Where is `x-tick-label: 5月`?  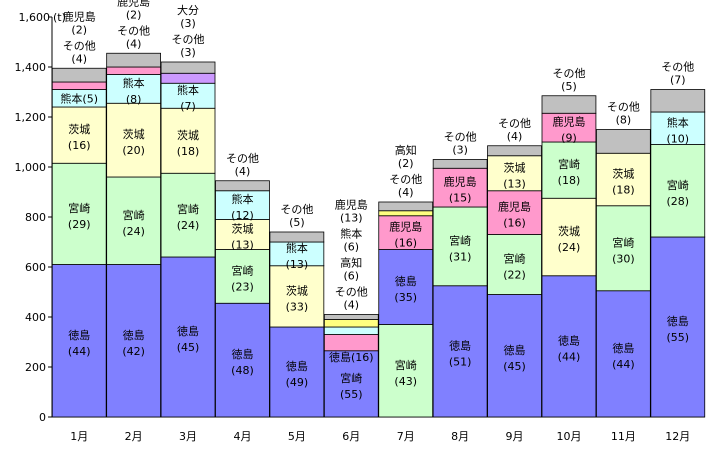 x-tick-label: 5月 is located at coordinates (297, 436).